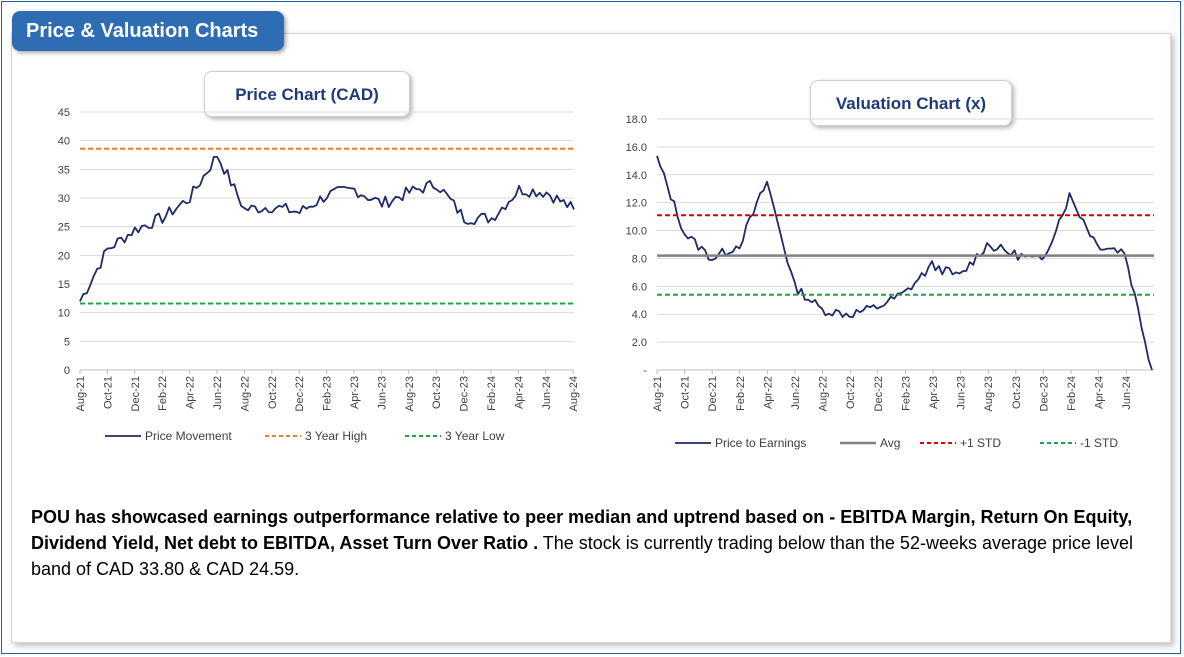 The height and width of the screenshot is (657, 1184). What do you see at coordinates (639, 315) in the screenshot?
I see `y-tick-label: 4.0` at bounding box center [639, 315].